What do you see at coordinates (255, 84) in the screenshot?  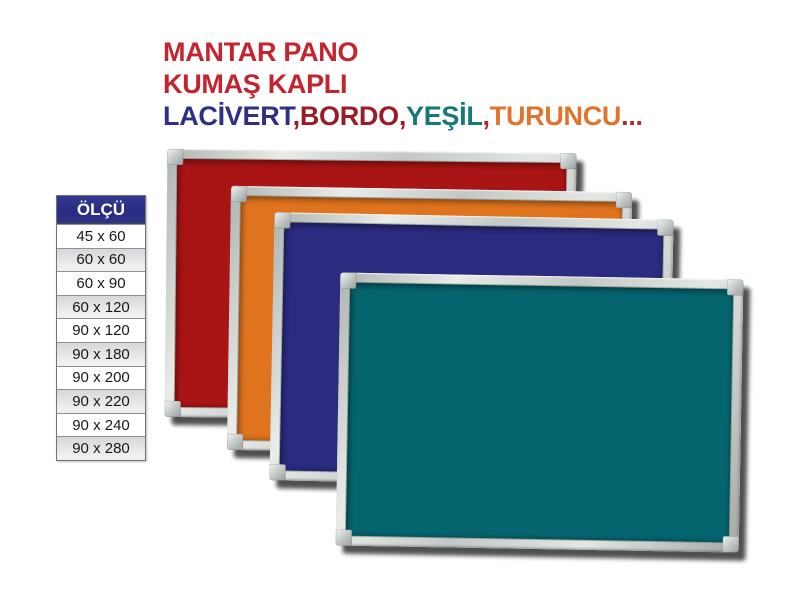 I see `title-line-2: KUMAŞ KAPLI` at bounding box center [255, 84].